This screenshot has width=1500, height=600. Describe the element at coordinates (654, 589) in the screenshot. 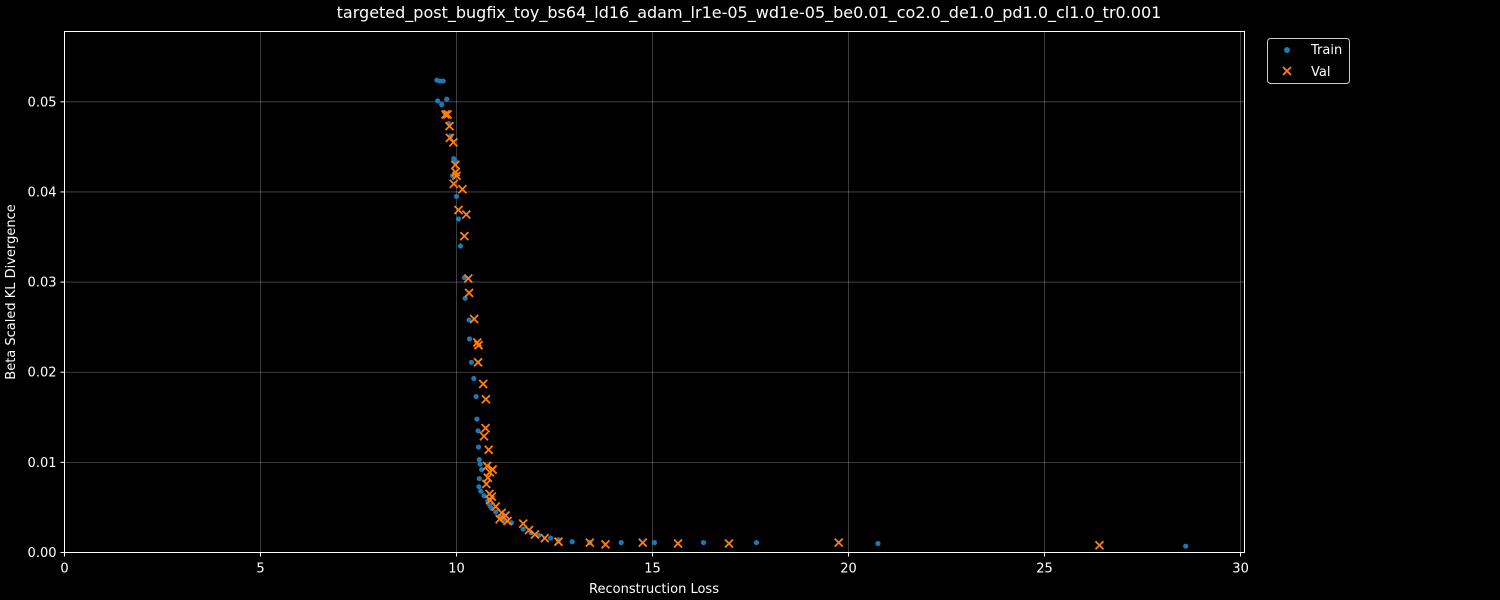

I see `x-axis-label: Reconstruction Loss` at that location.